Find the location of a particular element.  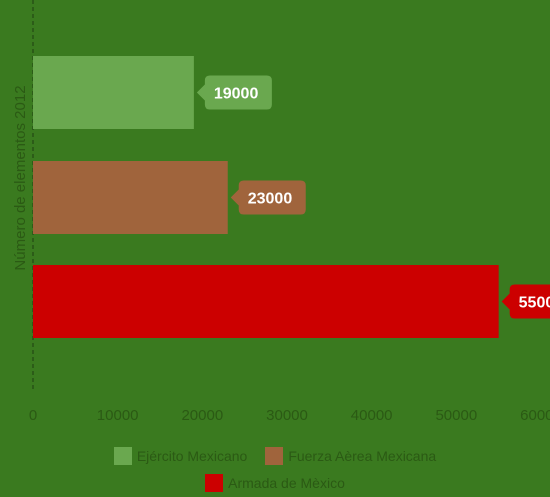

data-label-bg-fuerza-aerea-mexicana is located at coordinates (268, 197).